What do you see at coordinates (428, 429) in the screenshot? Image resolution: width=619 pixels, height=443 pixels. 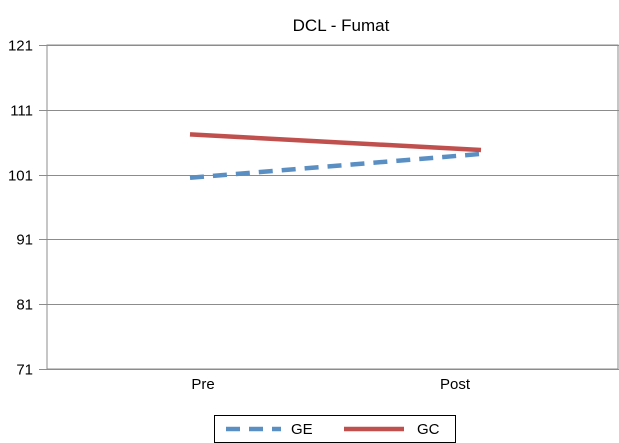 I see `legend-label-gc: GC` at bounding box center [428, 429].